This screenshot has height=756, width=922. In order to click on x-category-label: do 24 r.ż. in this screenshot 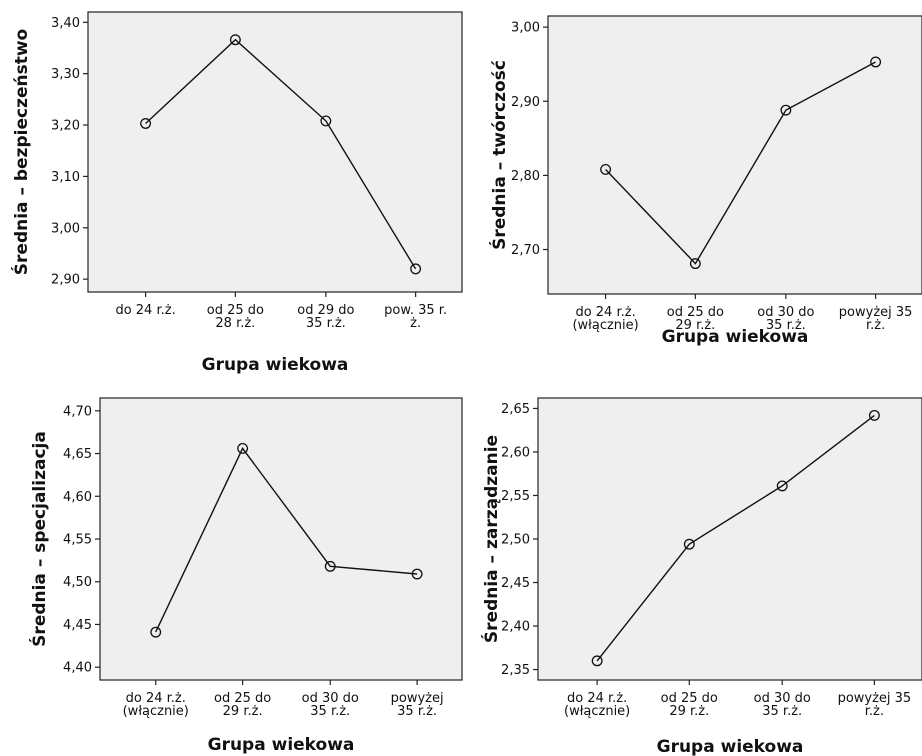, I will do `click(145, 310)`.